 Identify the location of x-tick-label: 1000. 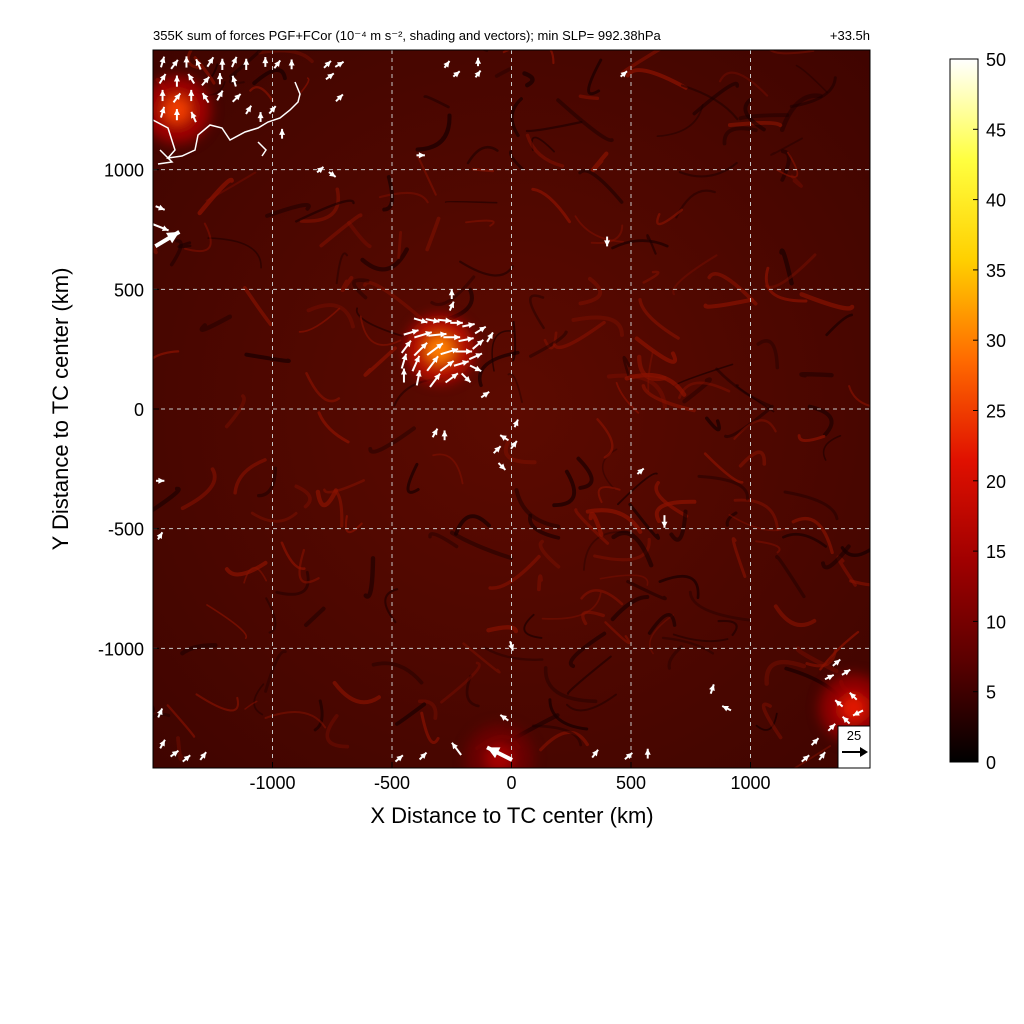
(750, 783).